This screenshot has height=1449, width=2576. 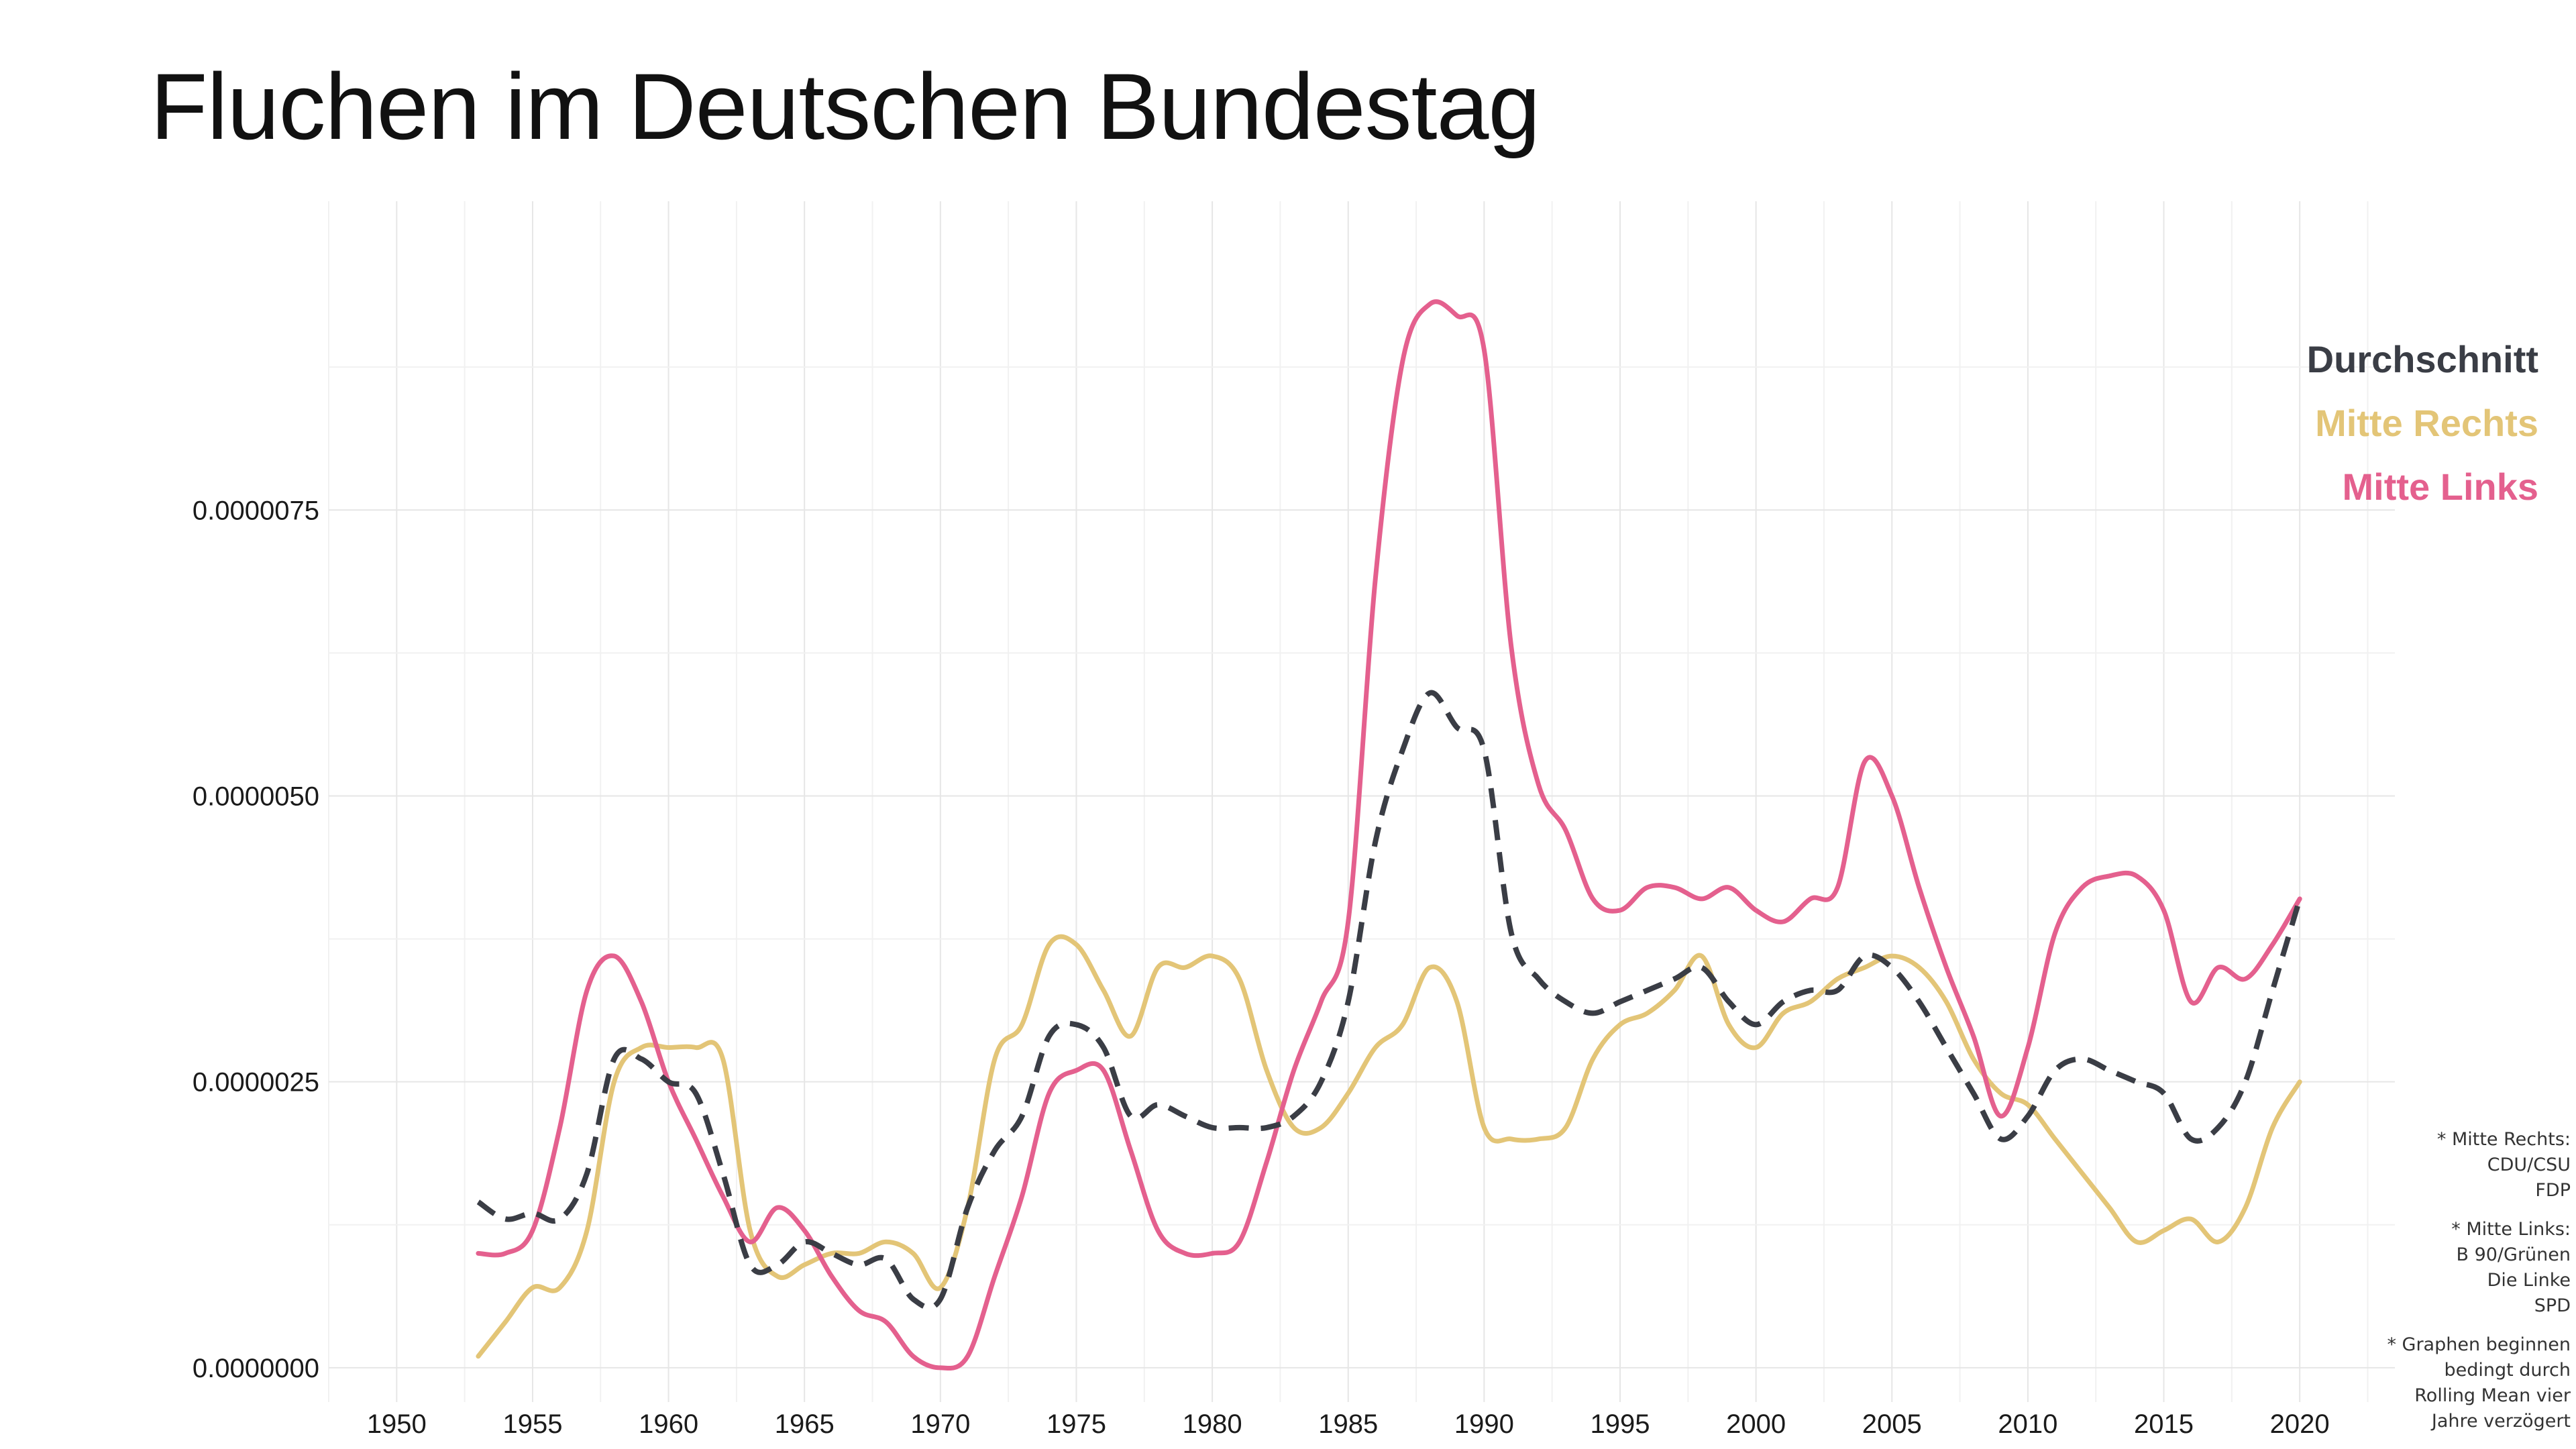 What do you see at coordinates (2529, 1165) in the screenshot?
I see `note-line: CDU/CSU` at bounding box center [2529, 1165].